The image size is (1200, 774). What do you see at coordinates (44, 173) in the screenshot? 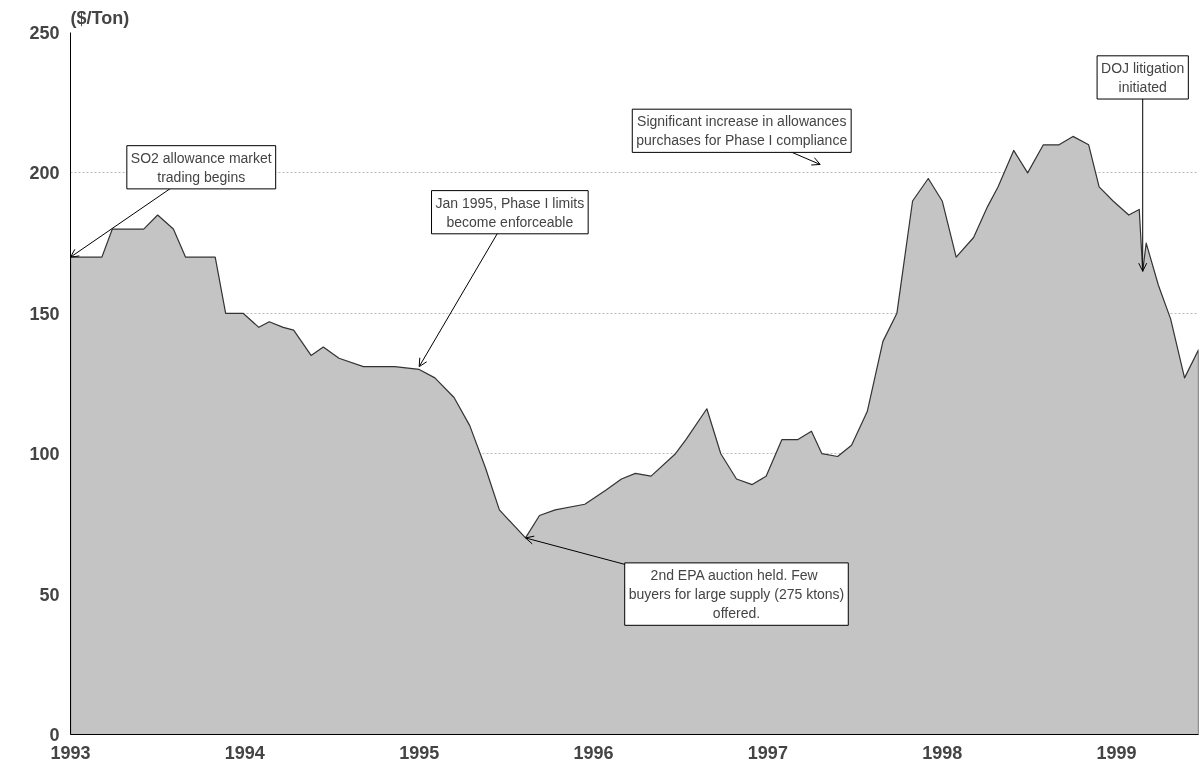
I see `y-tick-label: 200` at bounding box center [44, 173].